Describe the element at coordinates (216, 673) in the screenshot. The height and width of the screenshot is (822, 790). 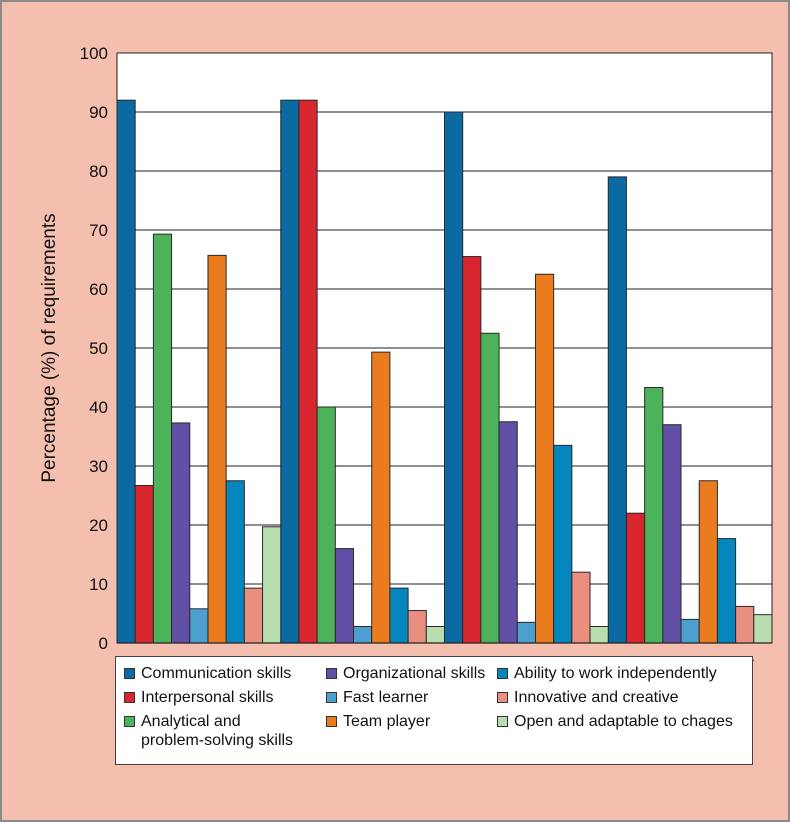
I see `legend-label: Communication skills` at that location.